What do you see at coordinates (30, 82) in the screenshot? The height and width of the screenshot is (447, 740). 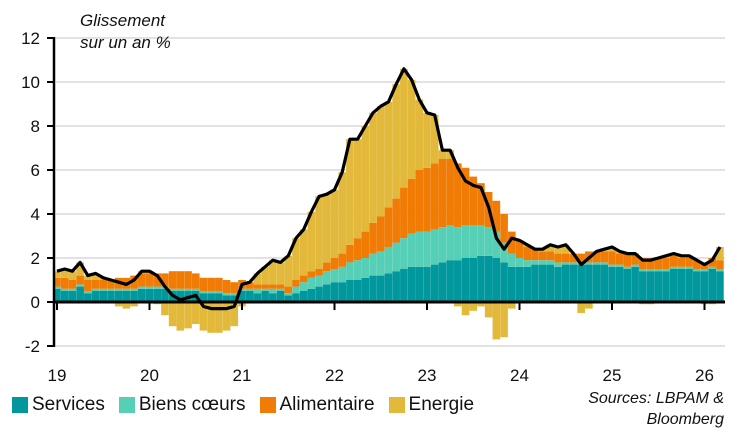 I see `y-tick-label: 10` at bounding box center [30, 82].